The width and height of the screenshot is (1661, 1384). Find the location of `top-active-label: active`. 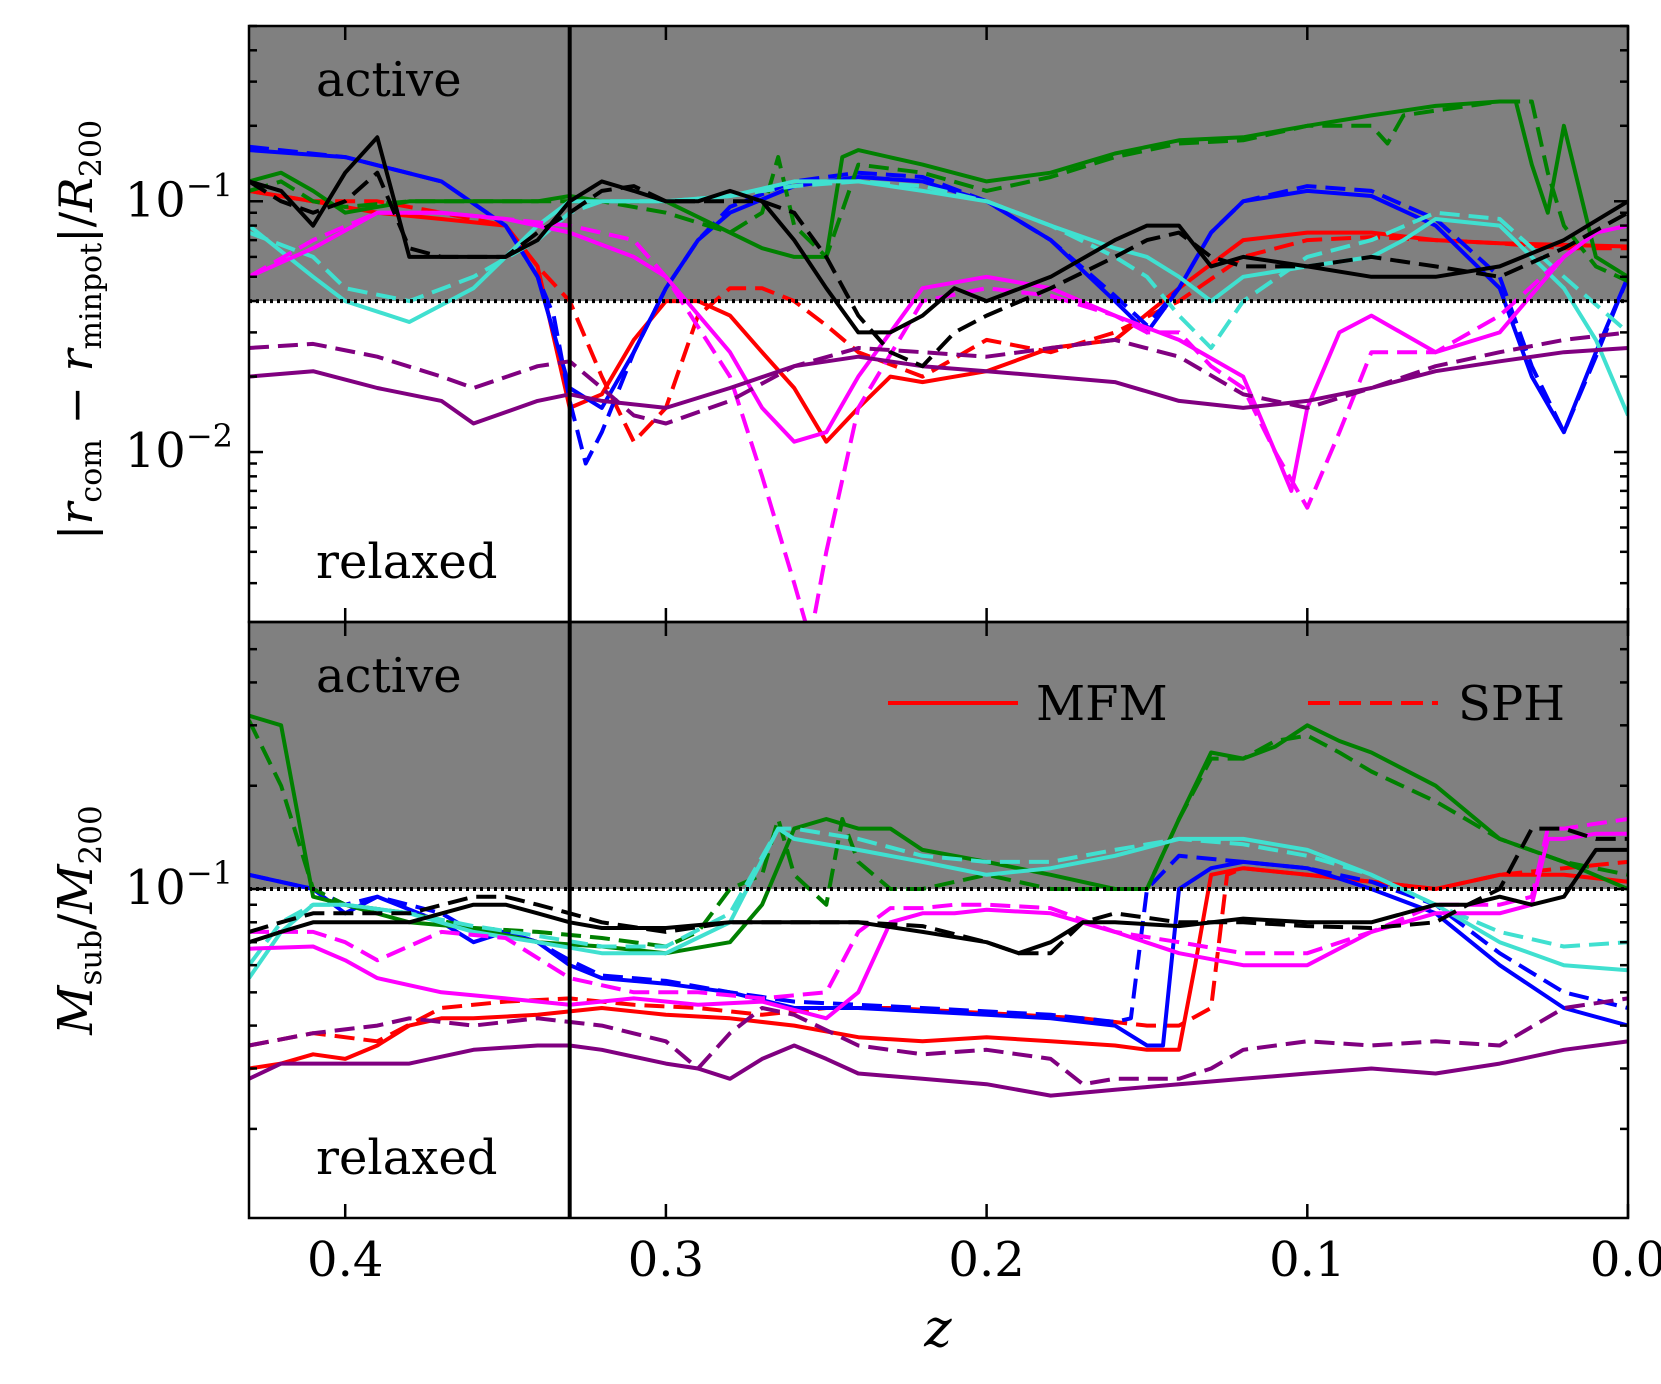

top-active-label: active is located at coordinates (389, 80).